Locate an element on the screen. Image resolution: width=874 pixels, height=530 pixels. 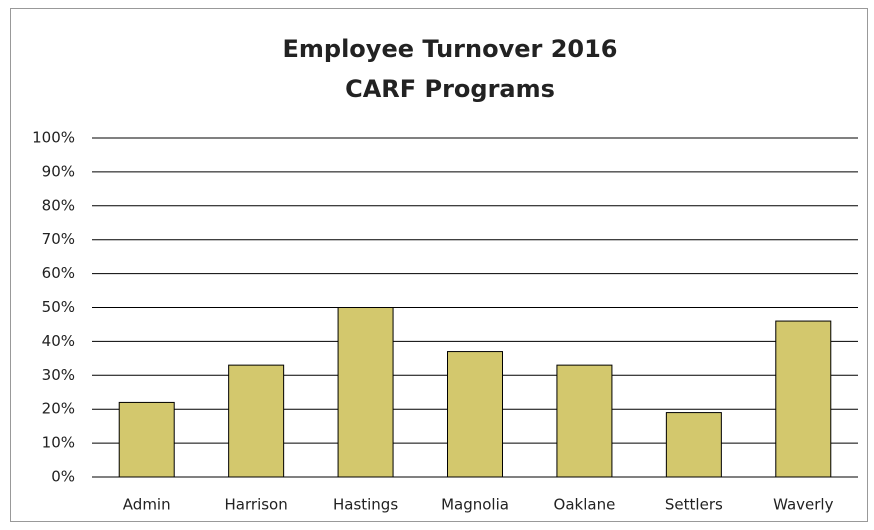
y-tick-label: 20% is located at coordinates (58, 409).